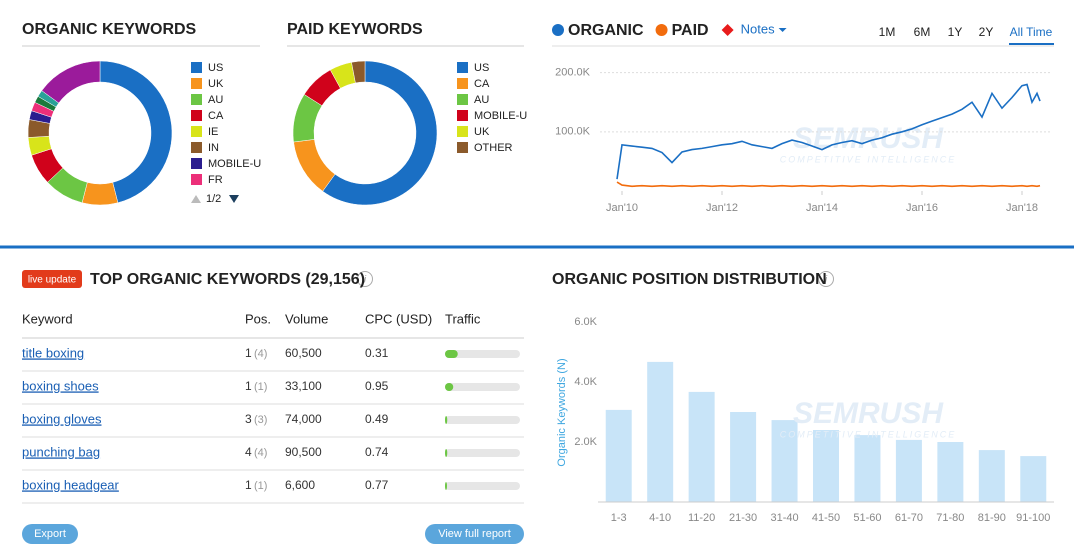  What do you see at coordinates (619, 518) in the screenshot?
I see `x-tick-label: 1-3` at bounding box center [619, 518].